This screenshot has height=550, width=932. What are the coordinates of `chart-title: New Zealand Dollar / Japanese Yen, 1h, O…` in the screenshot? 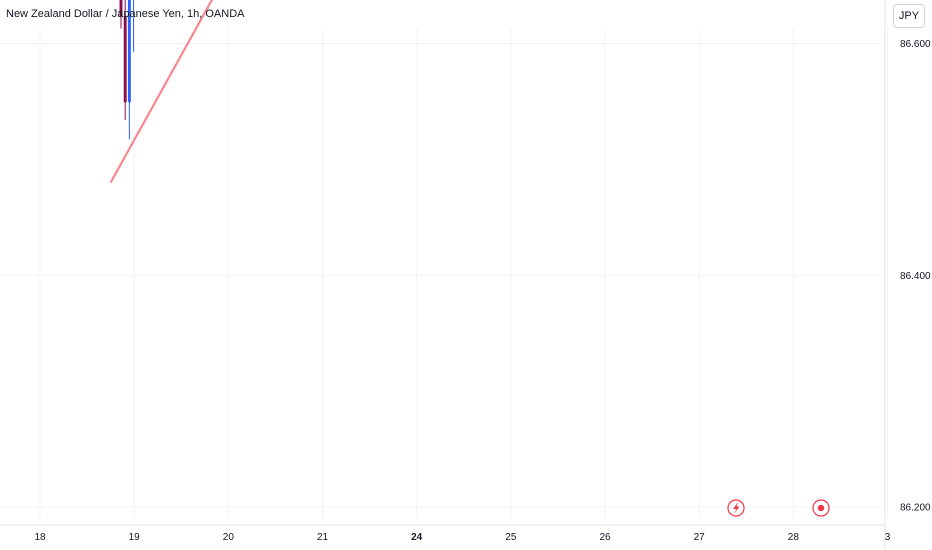 It's located at (125, 14).